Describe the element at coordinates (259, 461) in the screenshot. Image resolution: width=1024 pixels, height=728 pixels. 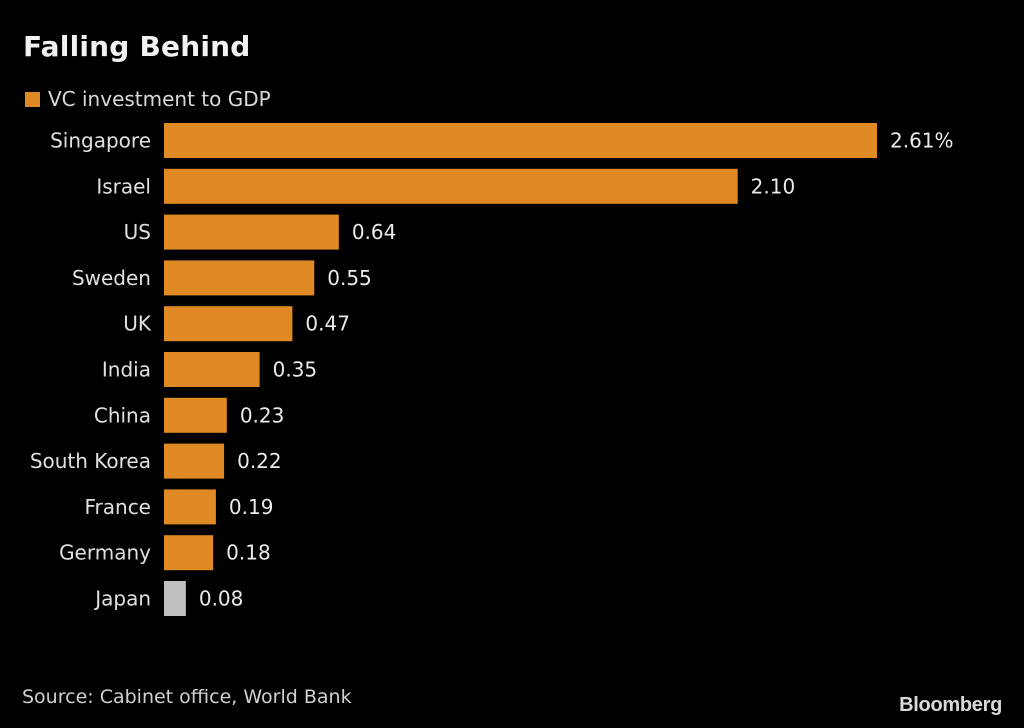
I see `data-label: 0.22` at that location.